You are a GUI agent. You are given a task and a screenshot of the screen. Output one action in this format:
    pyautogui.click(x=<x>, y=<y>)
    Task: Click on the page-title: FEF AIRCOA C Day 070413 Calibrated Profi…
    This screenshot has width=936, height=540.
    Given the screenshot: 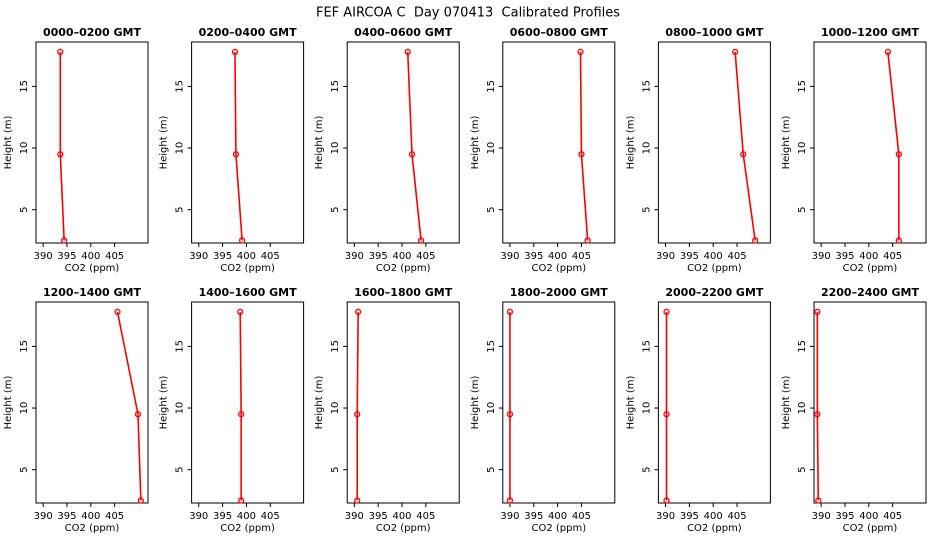 What is the action you would take?
    pyautogui.click(x=468, y=13)
    